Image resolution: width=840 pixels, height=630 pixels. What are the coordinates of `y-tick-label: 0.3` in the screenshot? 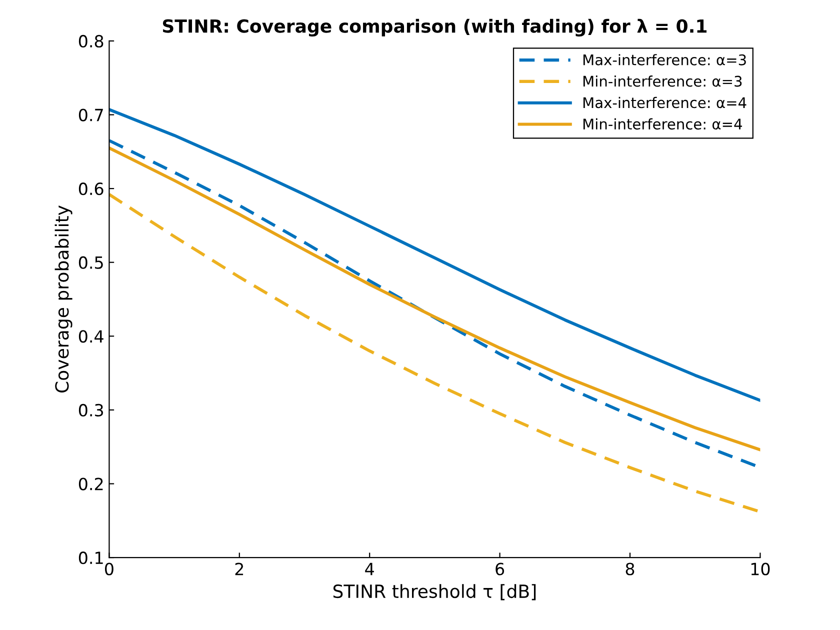 It's located at (91, 410).